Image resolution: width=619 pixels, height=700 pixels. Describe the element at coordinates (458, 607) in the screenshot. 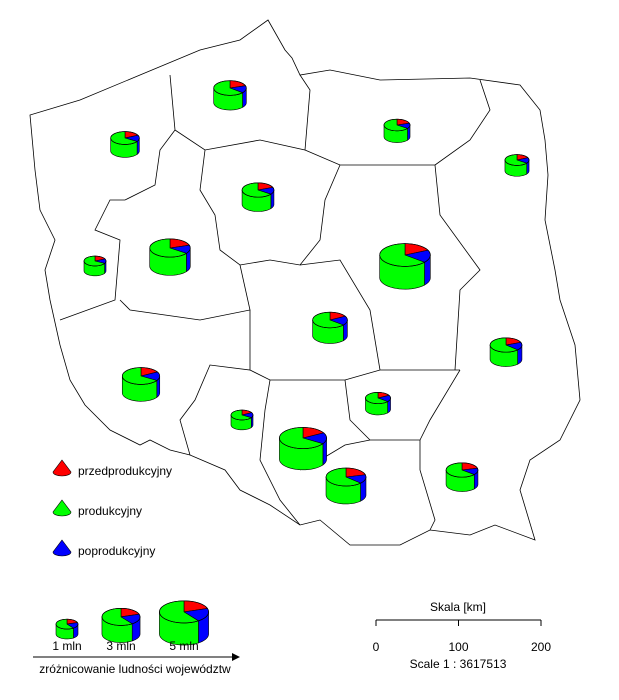

I see `scale-title: Skala [km]` at that location.